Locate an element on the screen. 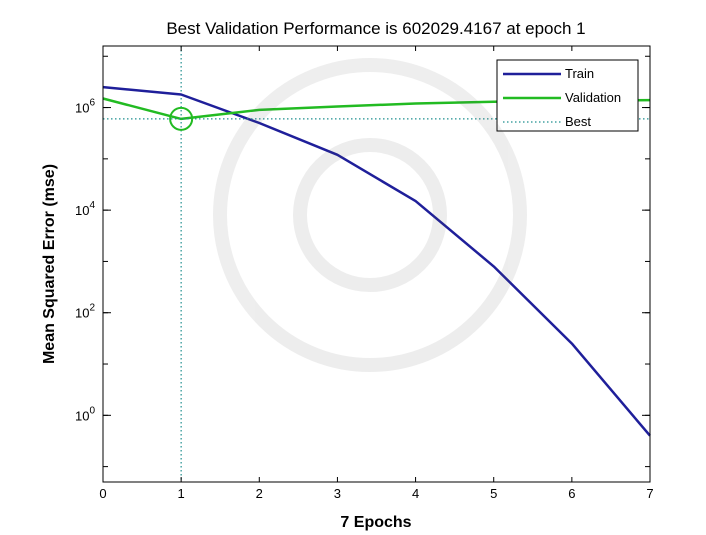  x-tick-label: 6 is located at coordinates (571, 493).